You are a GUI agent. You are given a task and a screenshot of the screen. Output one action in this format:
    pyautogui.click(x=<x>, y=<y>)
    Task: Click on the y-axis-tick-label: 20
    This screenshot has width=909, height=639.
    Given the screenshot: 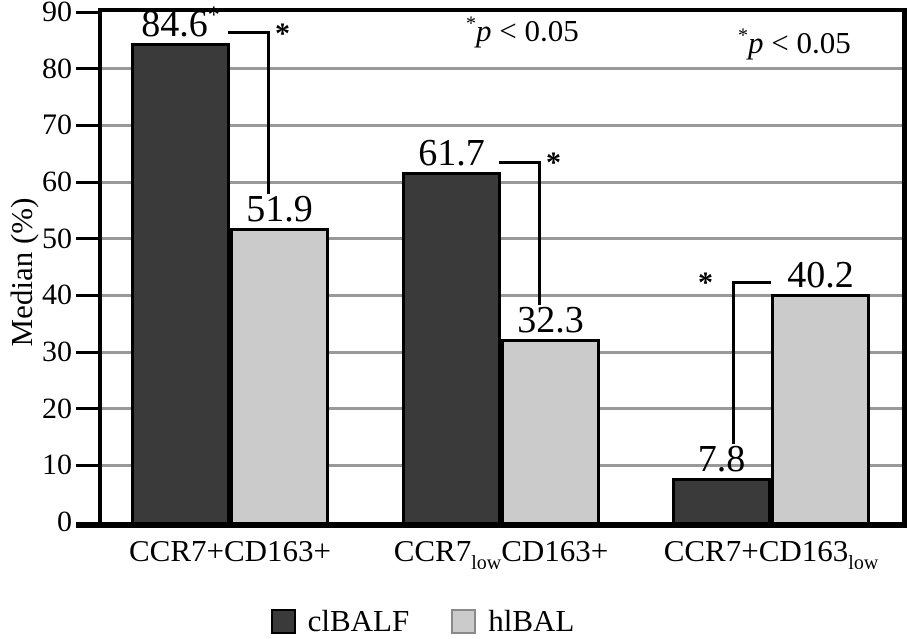 What is the action you would take?
    pyautogui.click(x=57, y=408)
    